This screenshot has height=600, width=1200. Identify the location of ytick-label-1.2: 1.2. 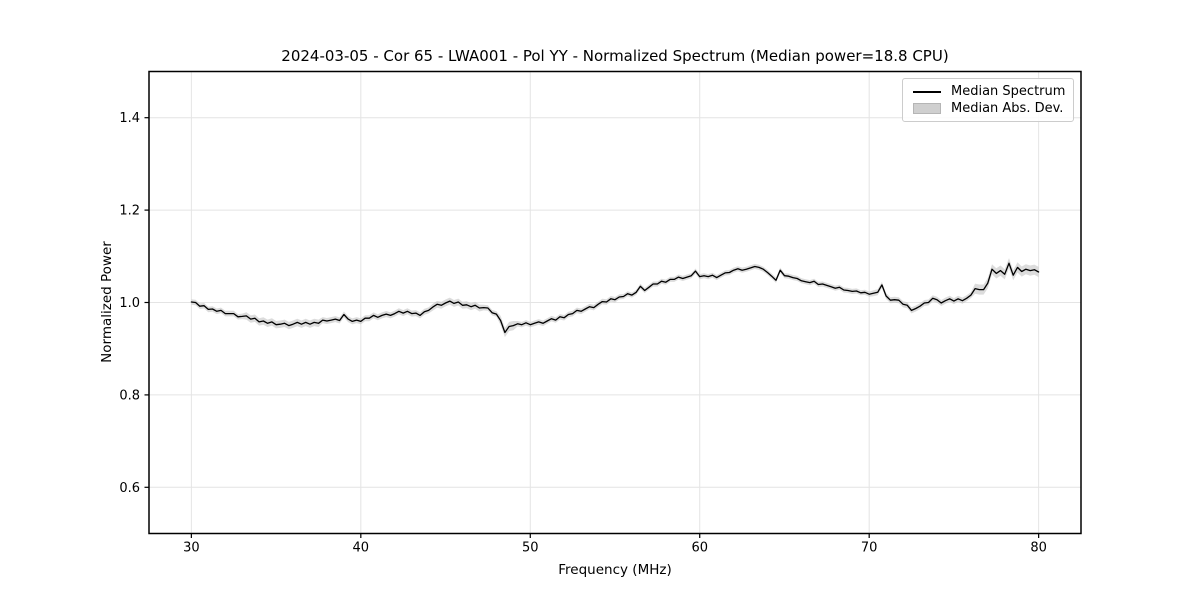
(129, 211).